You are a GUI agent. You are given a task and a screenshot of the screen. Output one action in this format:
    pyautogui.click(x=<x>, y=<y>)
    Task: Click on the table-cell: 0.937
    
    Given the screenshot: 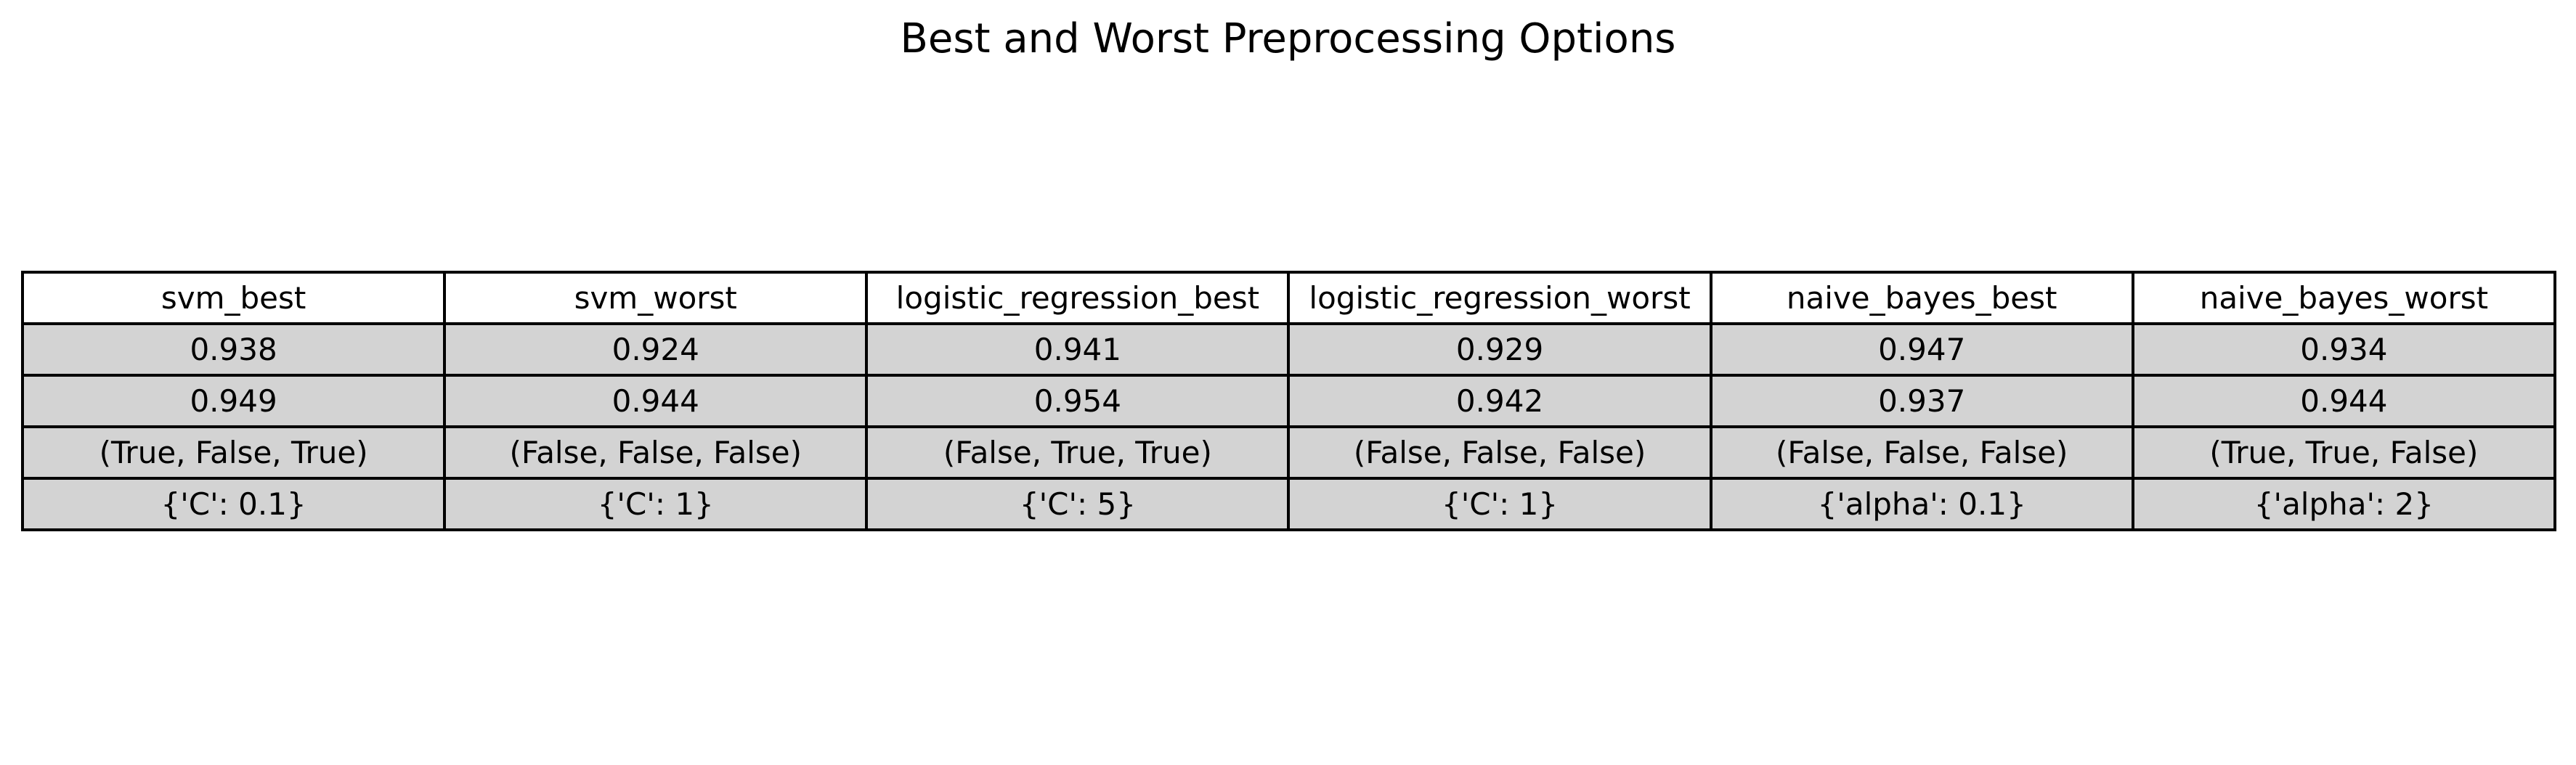 What is the action you would take?
    pyautogui.click(x=1921, y=401)
    